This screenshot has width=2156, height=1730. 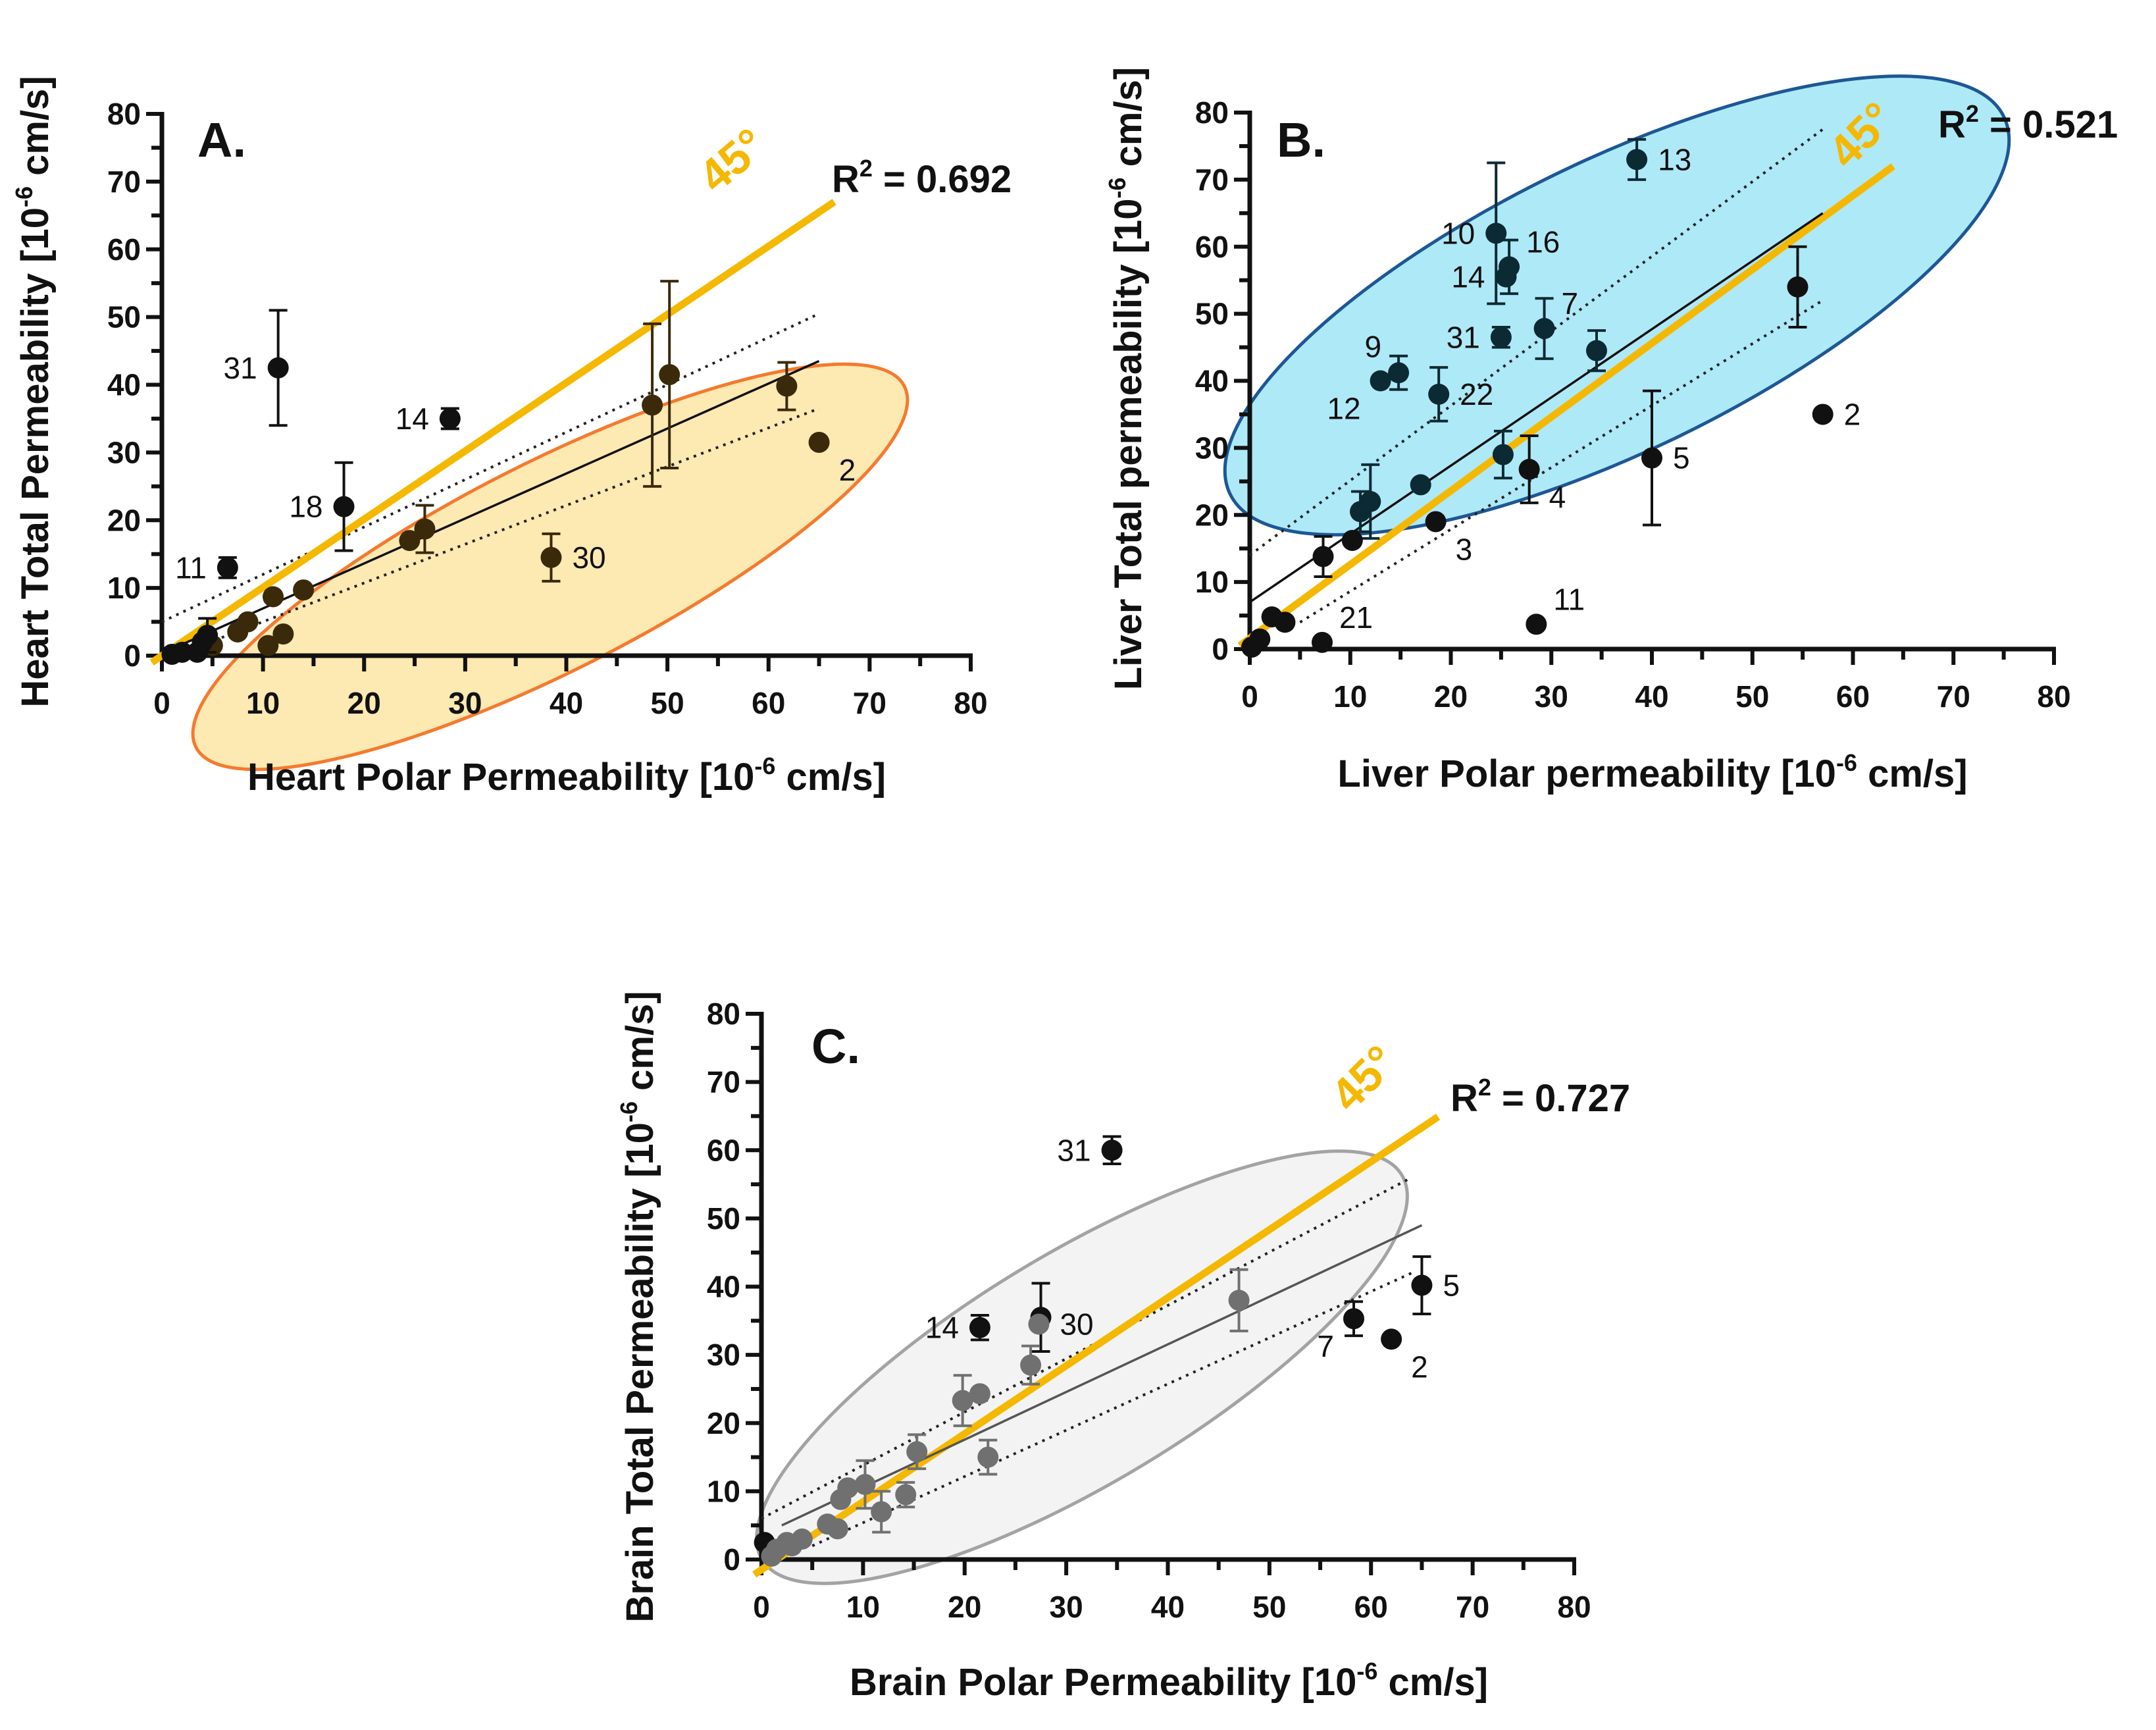 I want to click on x-axis-title-main: Heart Polar Permeability [10, so click(x=500, y=777).